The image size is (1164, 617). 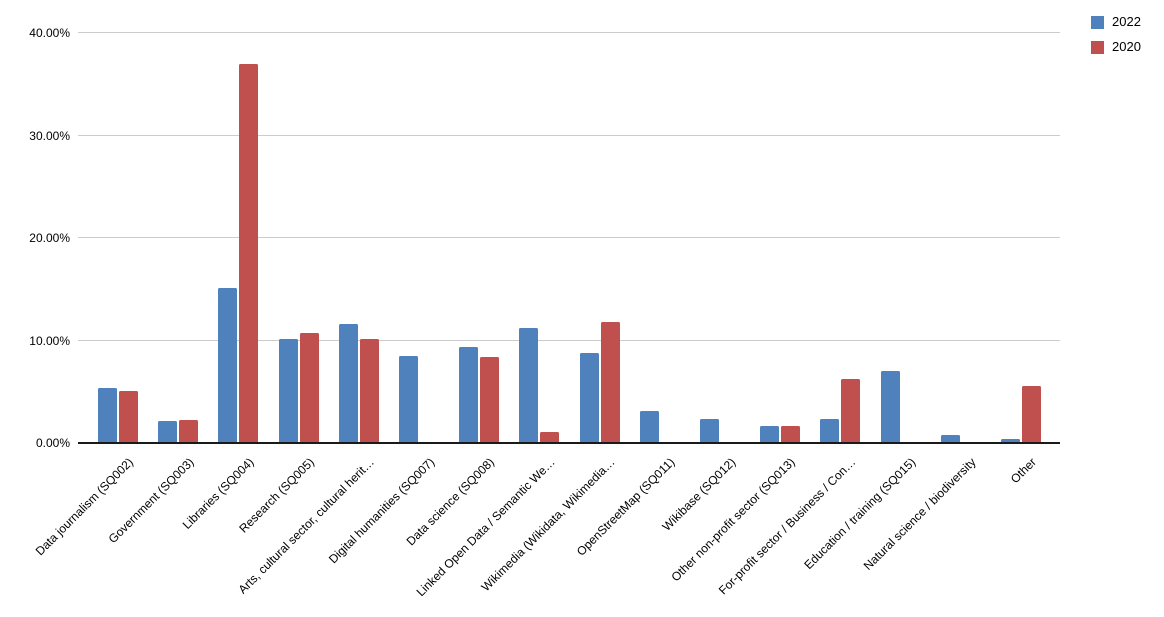 What do you see at coordinates (1023, 471) in the screenshot?
I see `x-tick-label: Other` at bounding box center [1023, 471].